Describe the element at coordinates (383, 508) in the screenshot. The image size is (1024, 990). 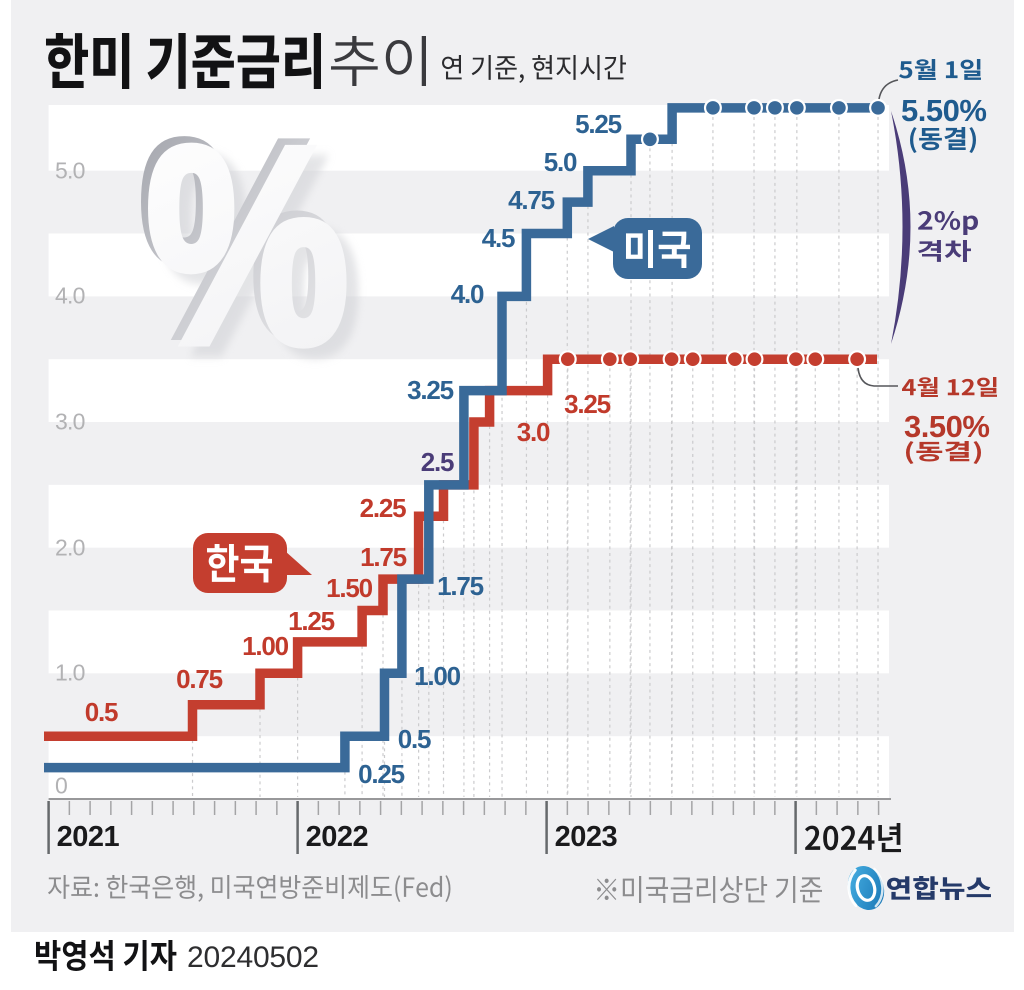
I see `point-label: 2.25` at that location.